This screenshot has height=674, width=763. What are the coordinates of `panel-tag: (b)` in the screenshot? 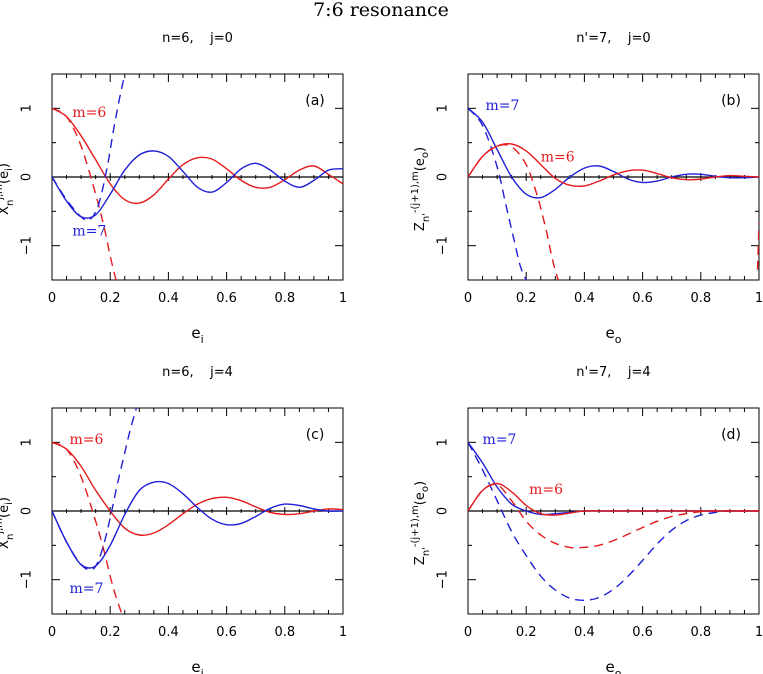 It's located at (731, 101).